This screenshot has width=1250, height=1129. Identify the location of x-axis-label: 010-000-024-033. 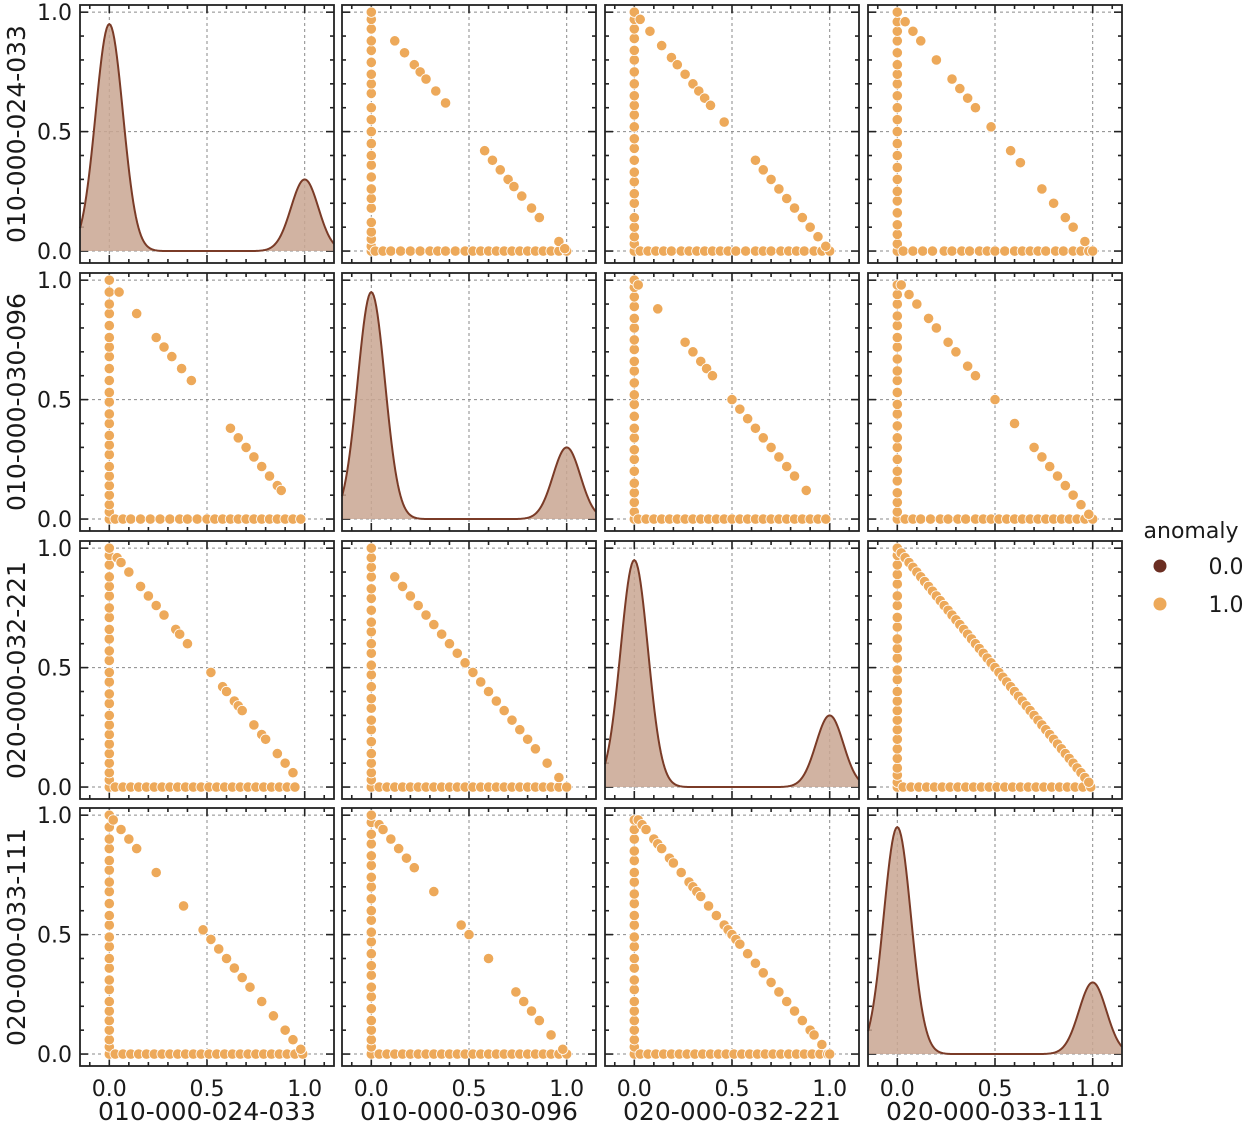
(207, 1111).